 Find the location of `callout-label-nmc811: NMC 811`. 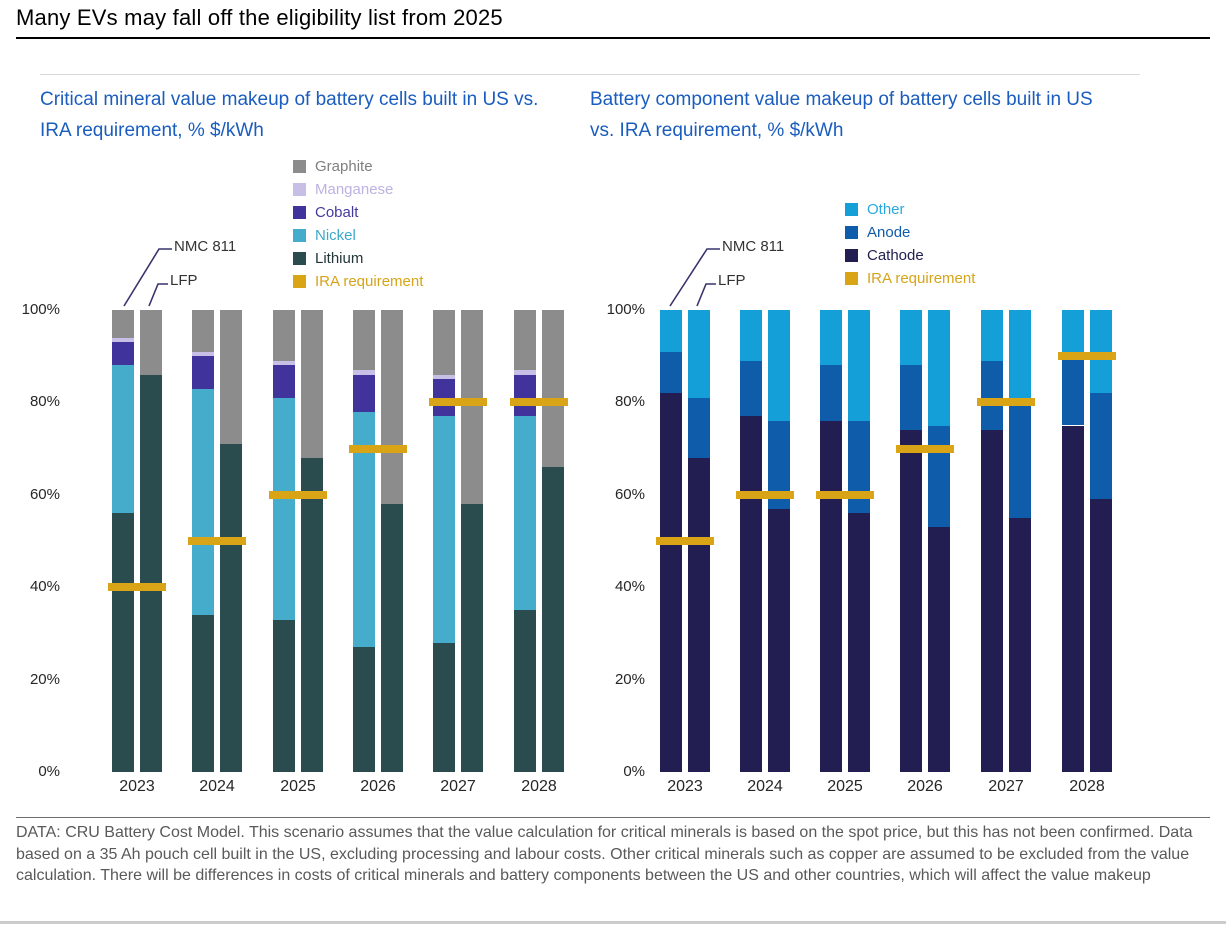

callout-label-nmc811: NMC 811 is located at coordinates (205, 246).